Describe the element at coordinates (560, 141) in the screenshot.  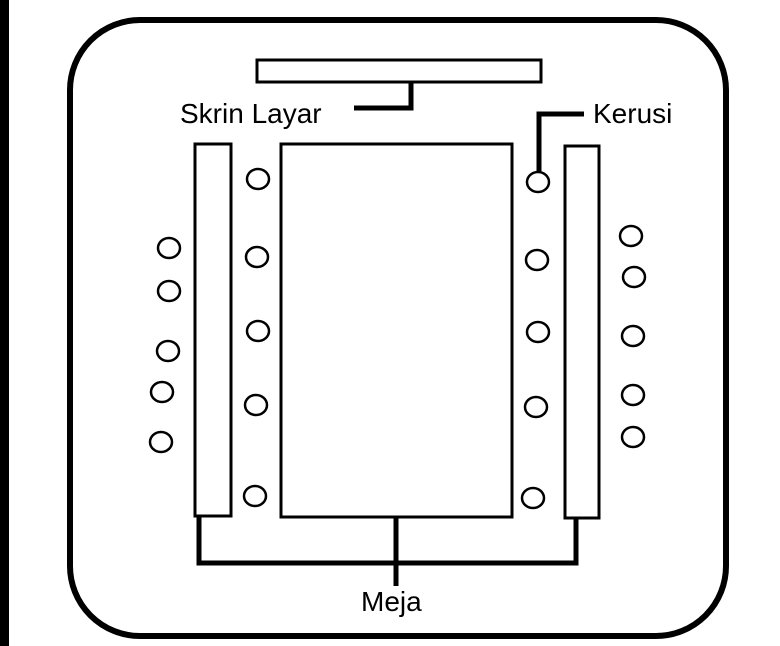
I see `chair-leader-line` at that location.